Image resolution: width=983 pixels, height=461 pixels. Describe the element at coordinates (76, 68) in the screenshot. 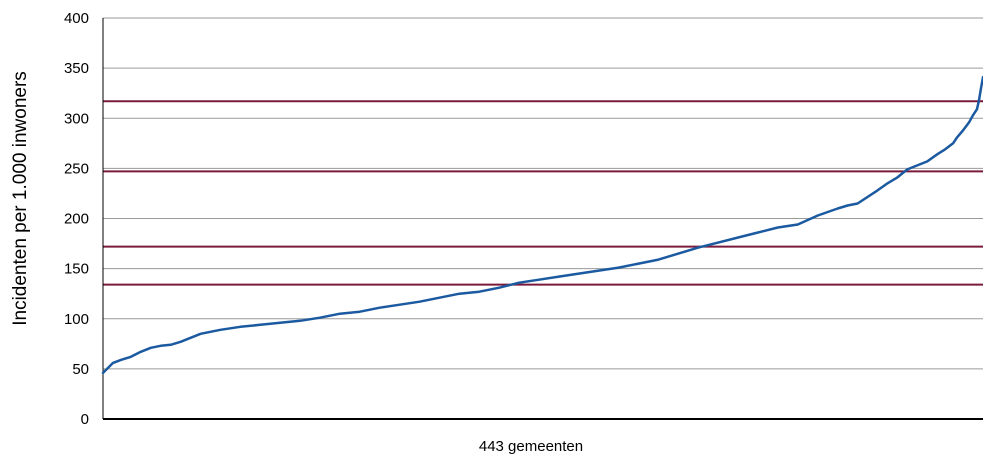

I see `y-tick-label: 350` at that location.